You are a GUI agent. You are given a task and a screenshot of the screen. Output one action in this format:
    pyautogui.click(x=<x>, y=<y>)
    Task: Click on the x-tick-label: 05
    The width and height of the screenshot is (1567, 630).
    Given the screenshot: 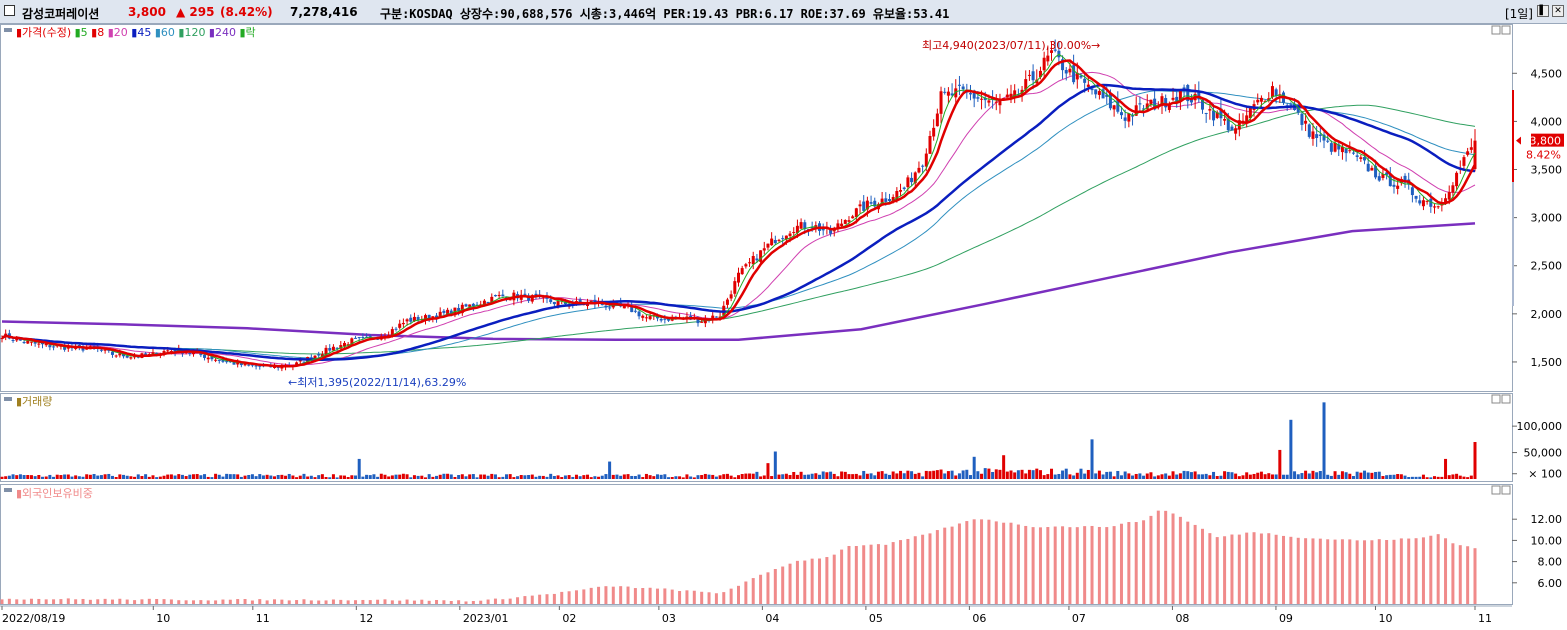 What is the action you would take?
    pyautogui.click(x=876, y=618)
    